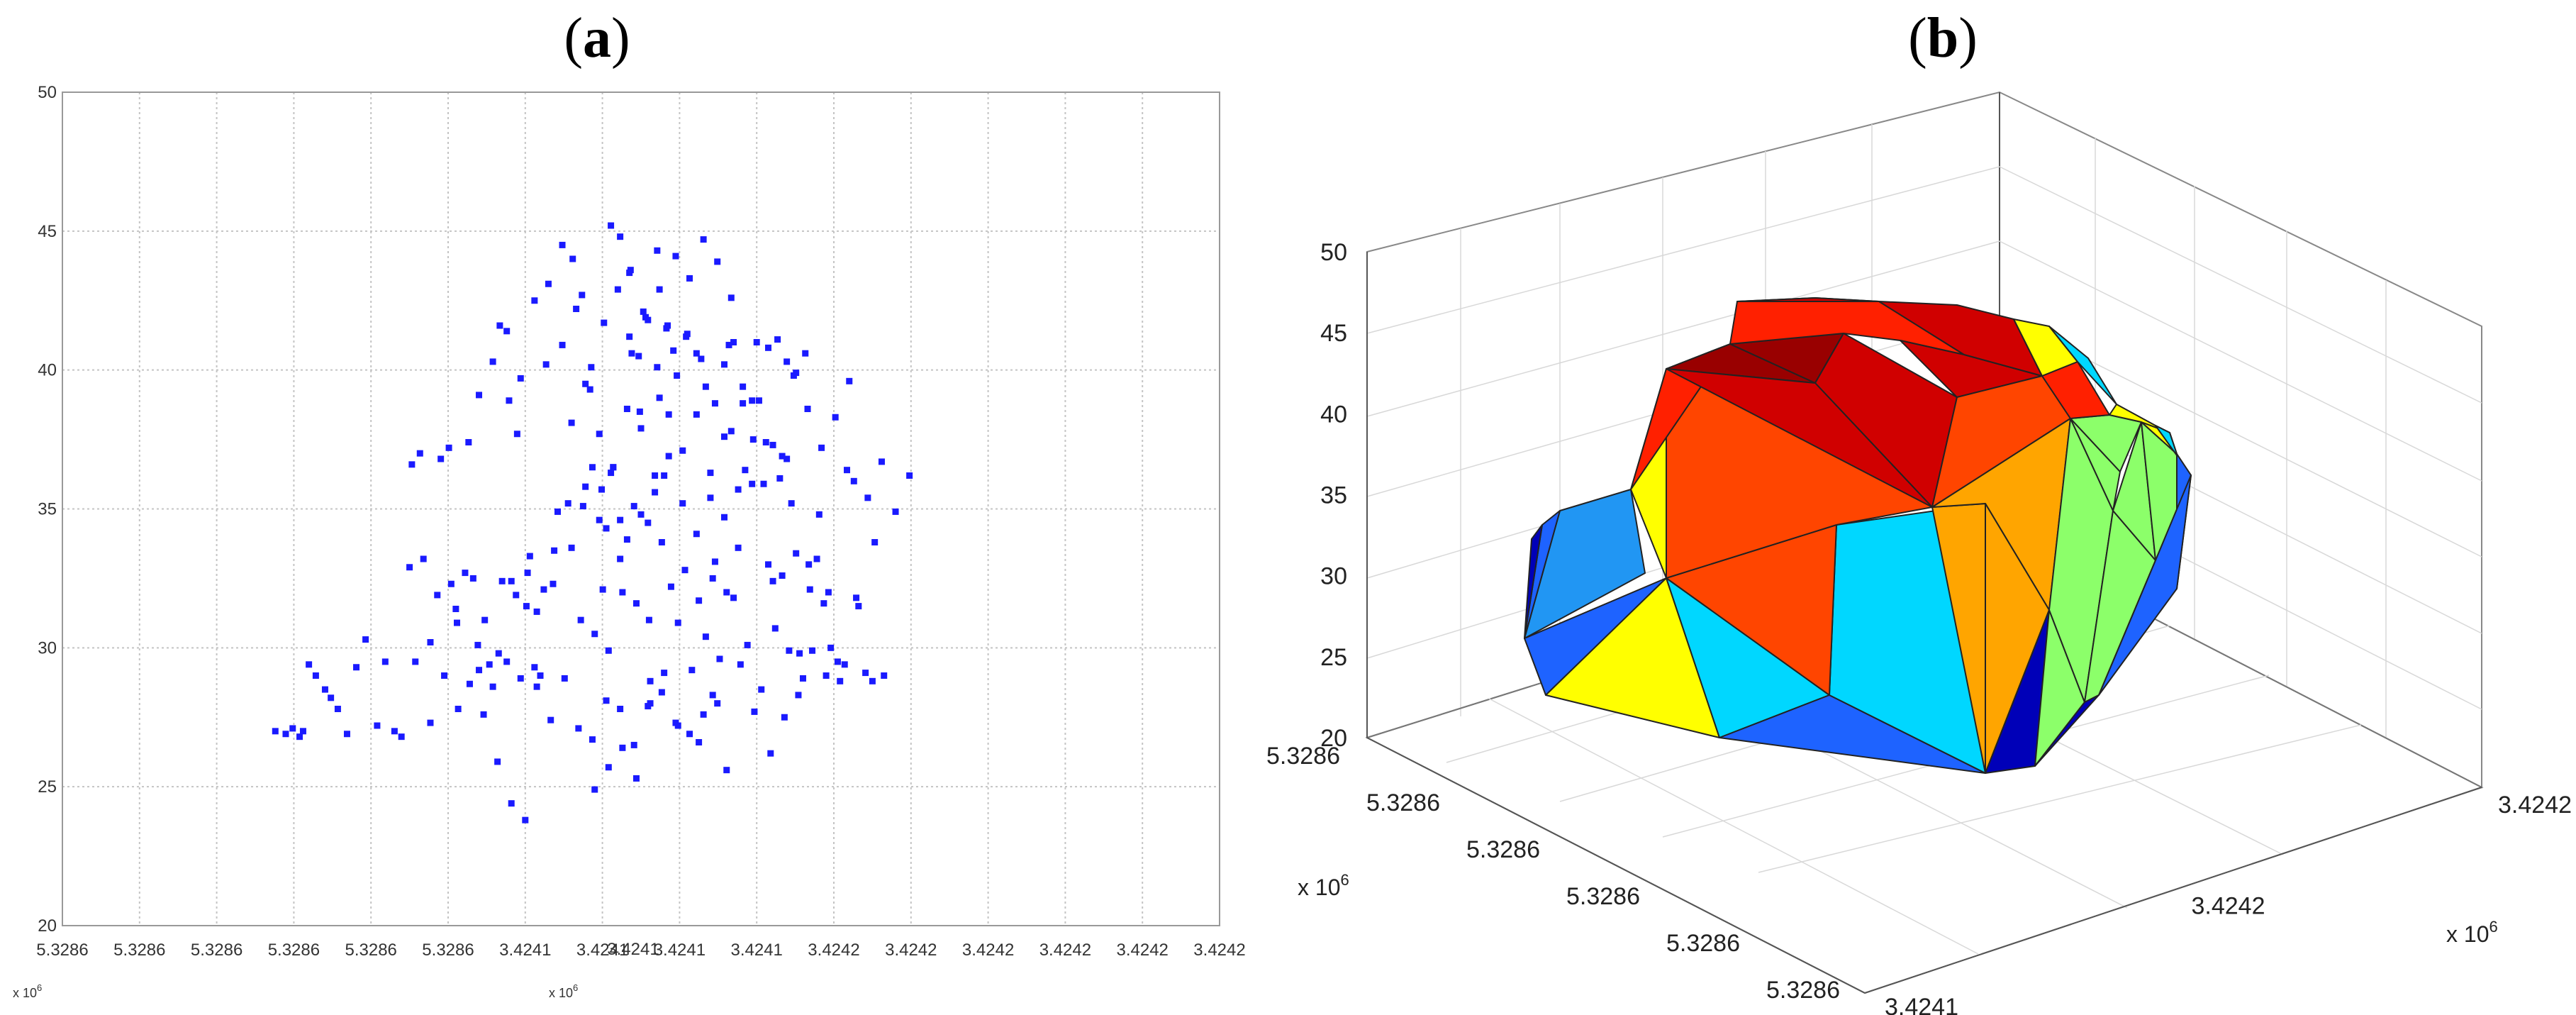  What do you see at coordinates (1803, 990) in the screenshot?
I see `surface-x-tick-label: 5.3286` at bounding box center [1803, 990].